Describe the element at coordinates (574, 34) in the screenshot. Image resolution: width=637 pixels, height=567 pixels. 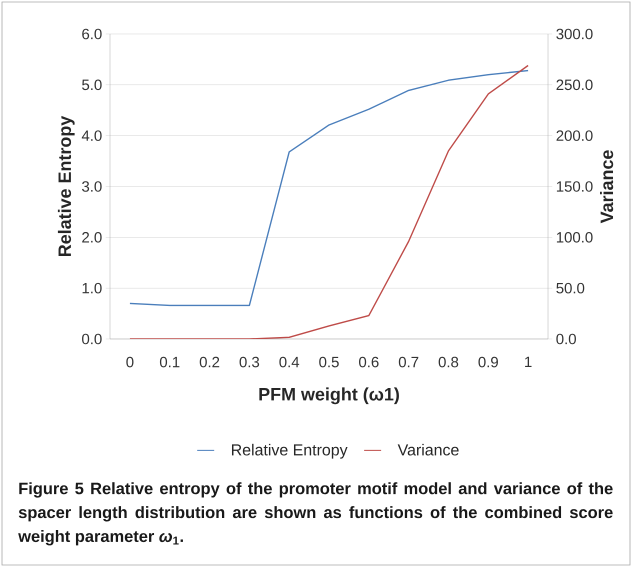
I see `y2-tick-label: 300.0` at that location.